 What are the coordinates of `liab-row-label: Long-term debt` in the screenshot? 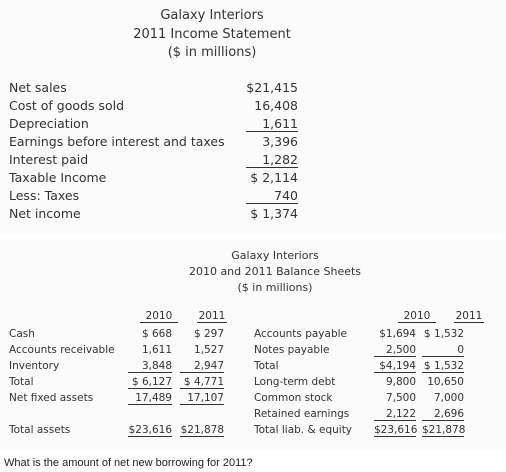 It's located at (295, 382).